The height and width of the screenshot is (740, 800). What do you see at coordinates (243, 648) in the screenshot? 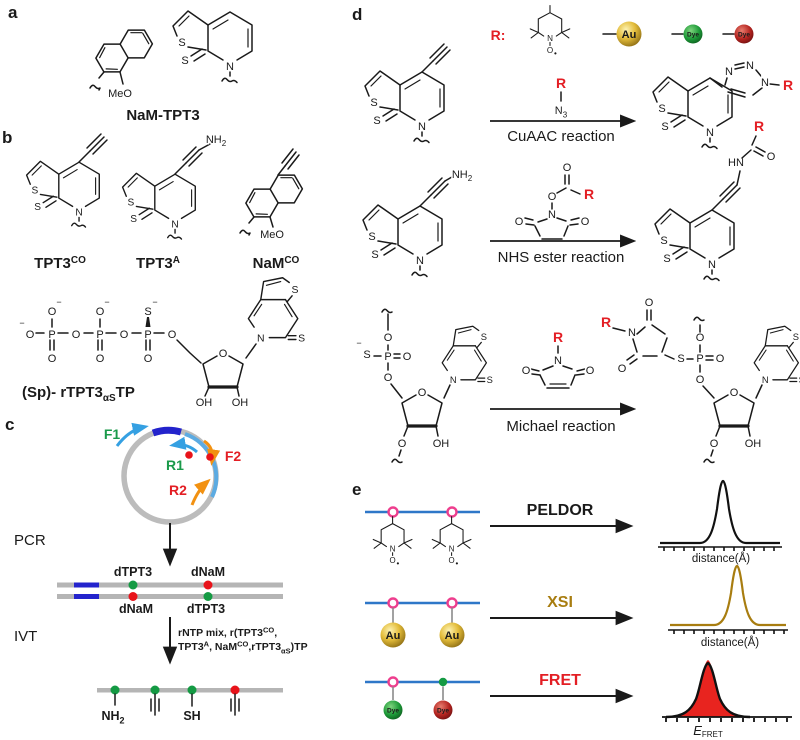
I see `ivt-reagents-line2: TPT3A, NaMCO,rTPT3αS)TP` at bounding box center [243, 648].